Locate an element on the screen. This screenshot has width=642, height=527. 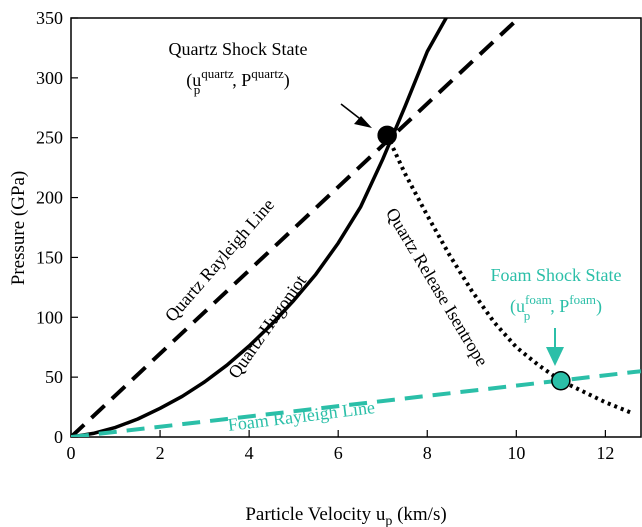
y-tick-label: 200 is located at coordinates (49, 198).